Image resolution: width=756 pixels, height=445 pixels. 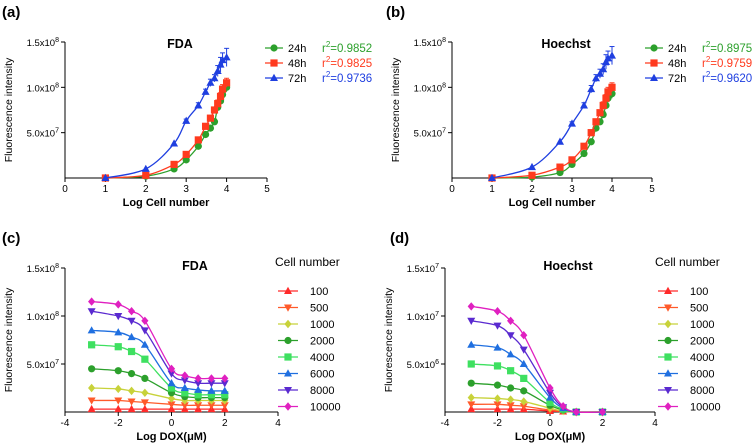 I want to click on r2-prefix: r, so click(x=324, y=49).